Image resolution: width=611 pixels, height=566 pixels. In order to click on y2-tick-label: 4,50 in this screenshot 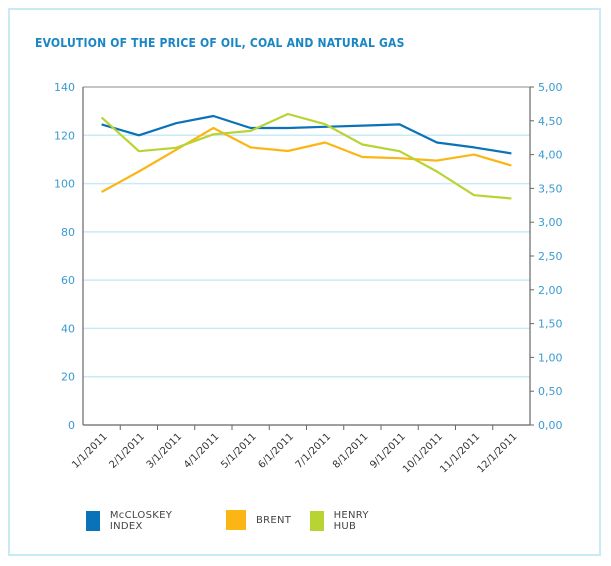, I will do `click(550, 121)`.